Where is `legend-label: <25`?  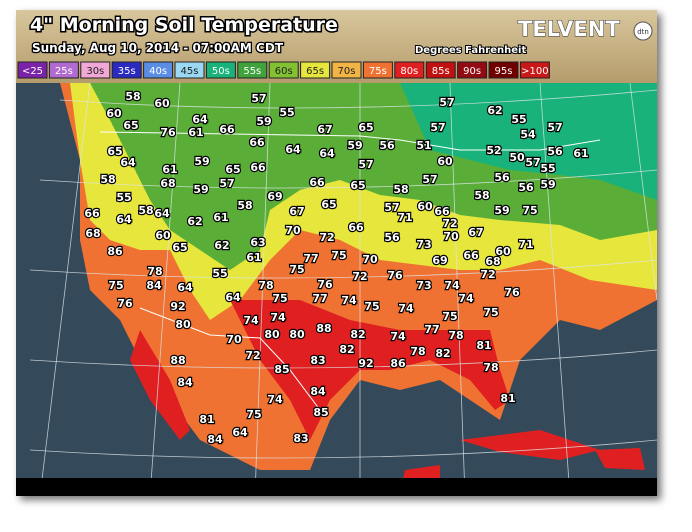 legend-label: <25 is located at coordinates (32, 71).